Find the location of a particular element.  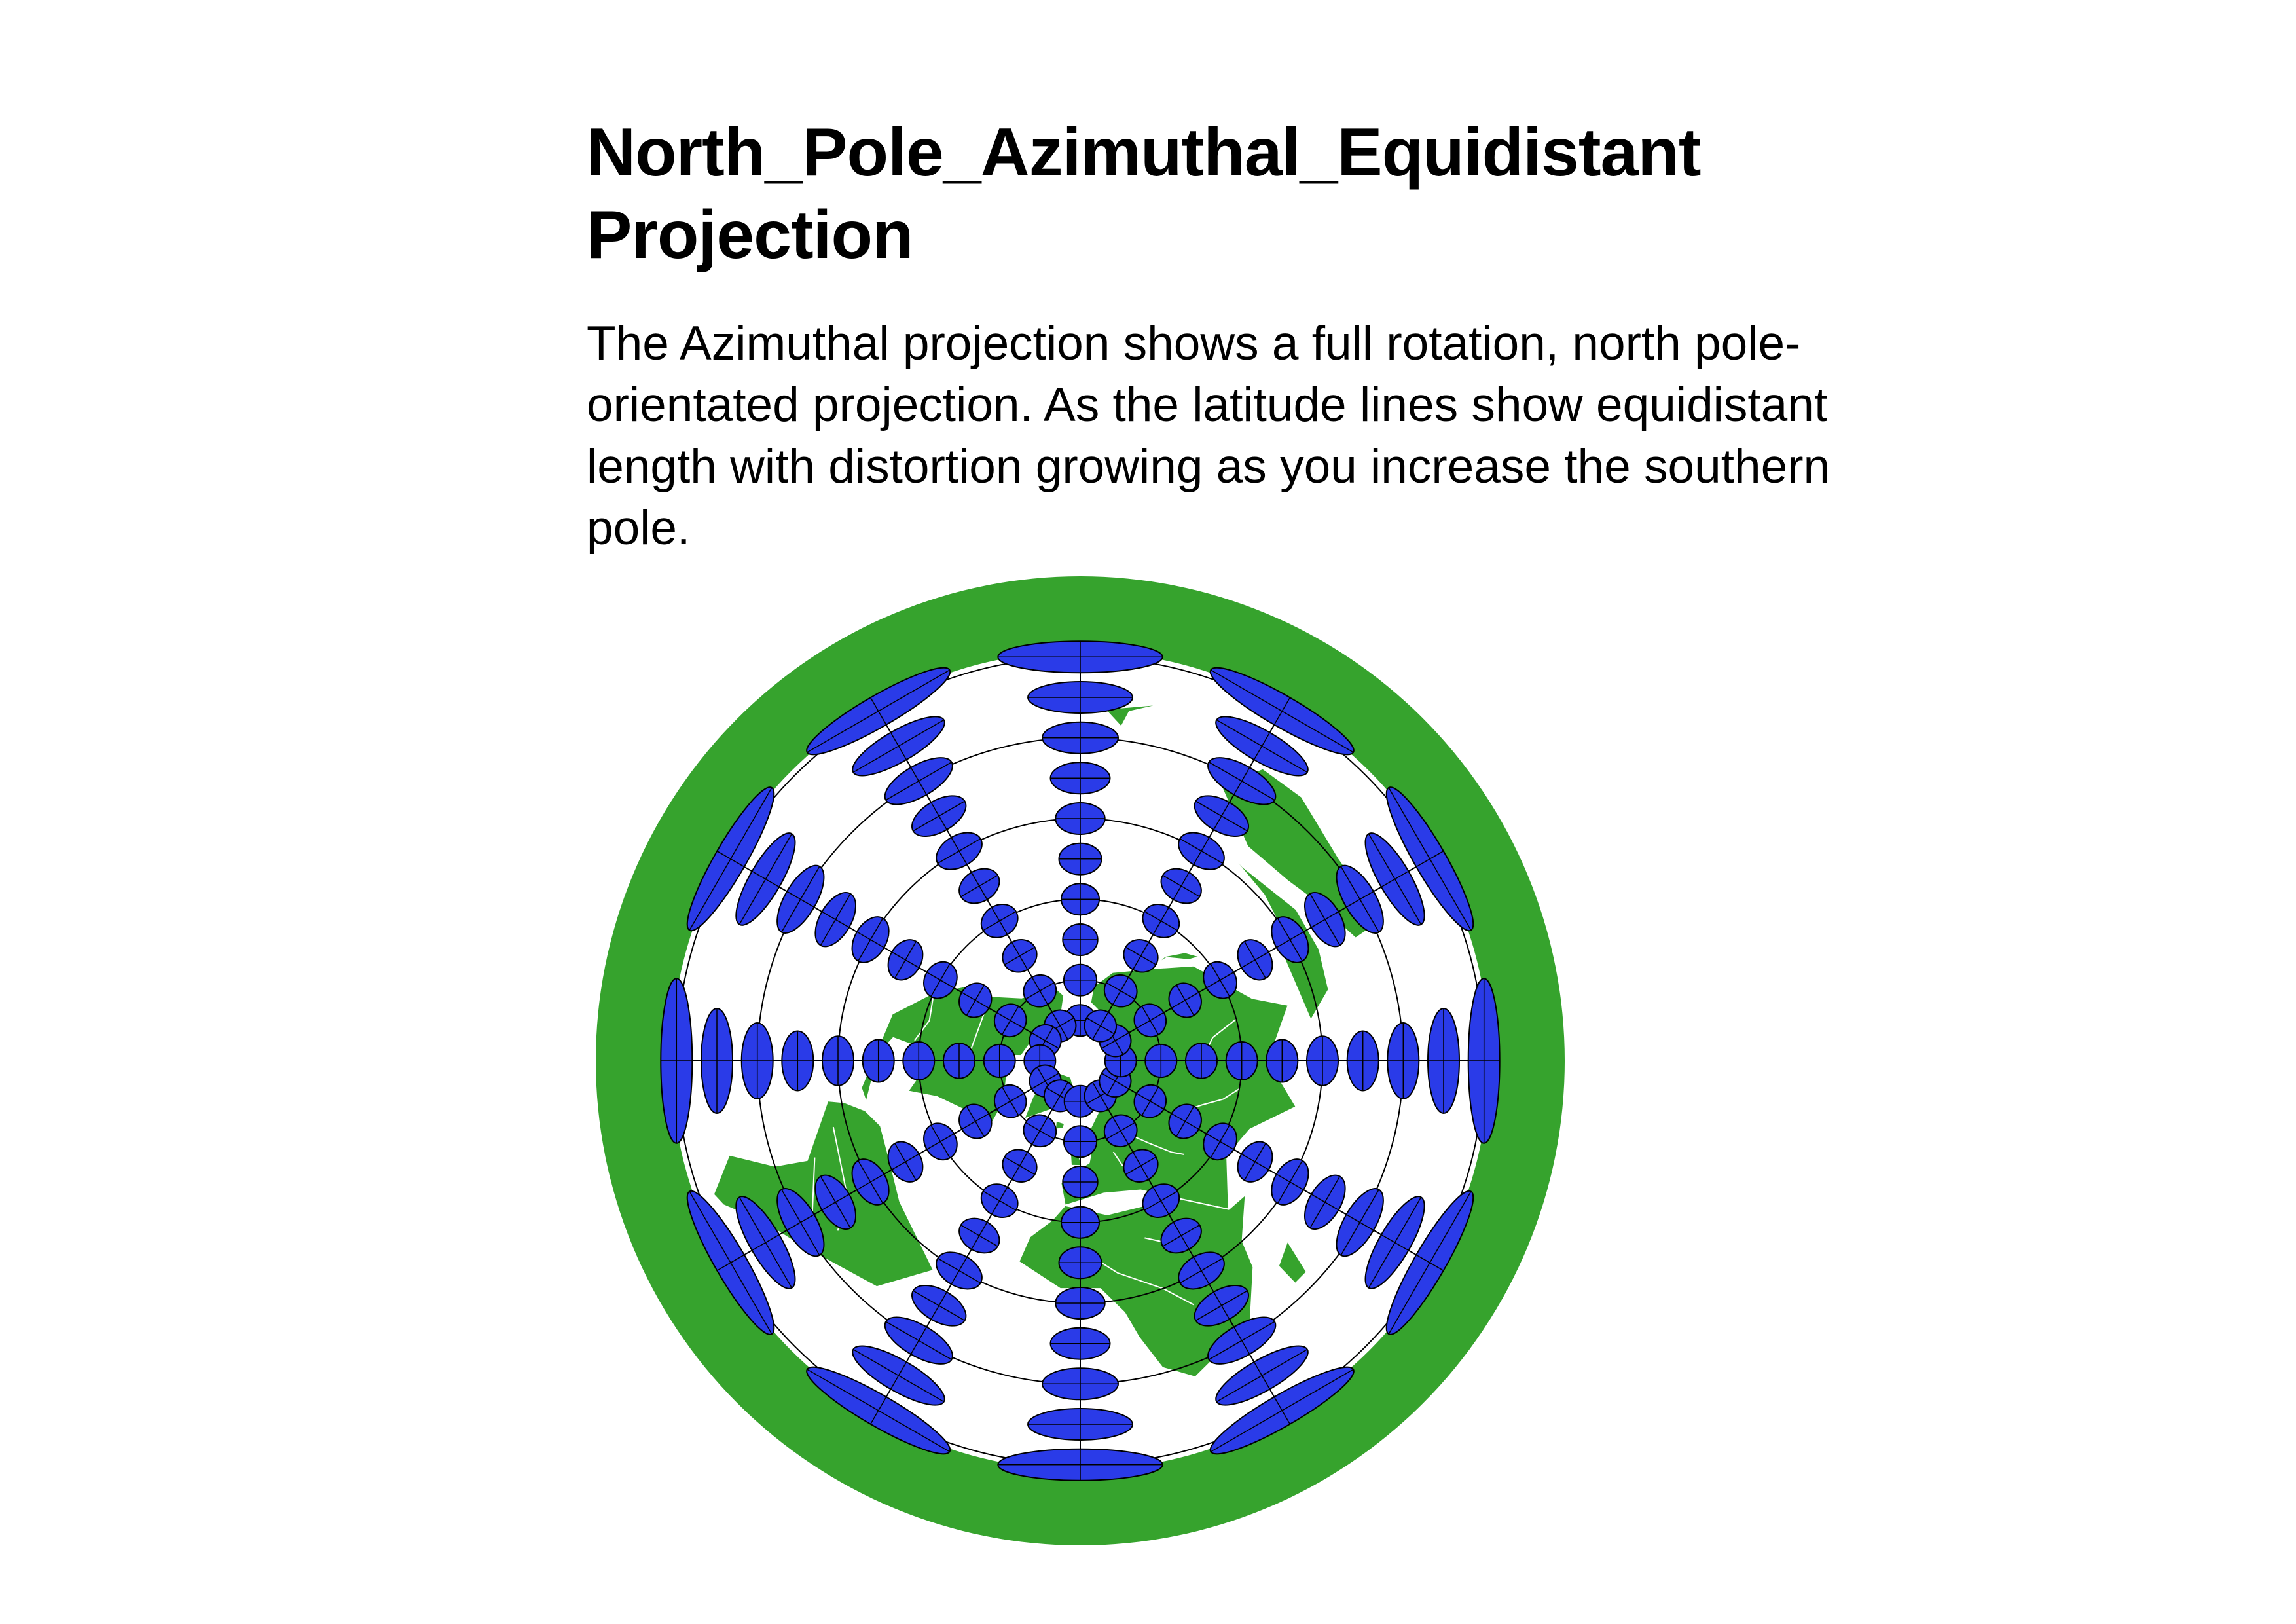

madagascar-landmass is located at coordinates (1292, 1262).